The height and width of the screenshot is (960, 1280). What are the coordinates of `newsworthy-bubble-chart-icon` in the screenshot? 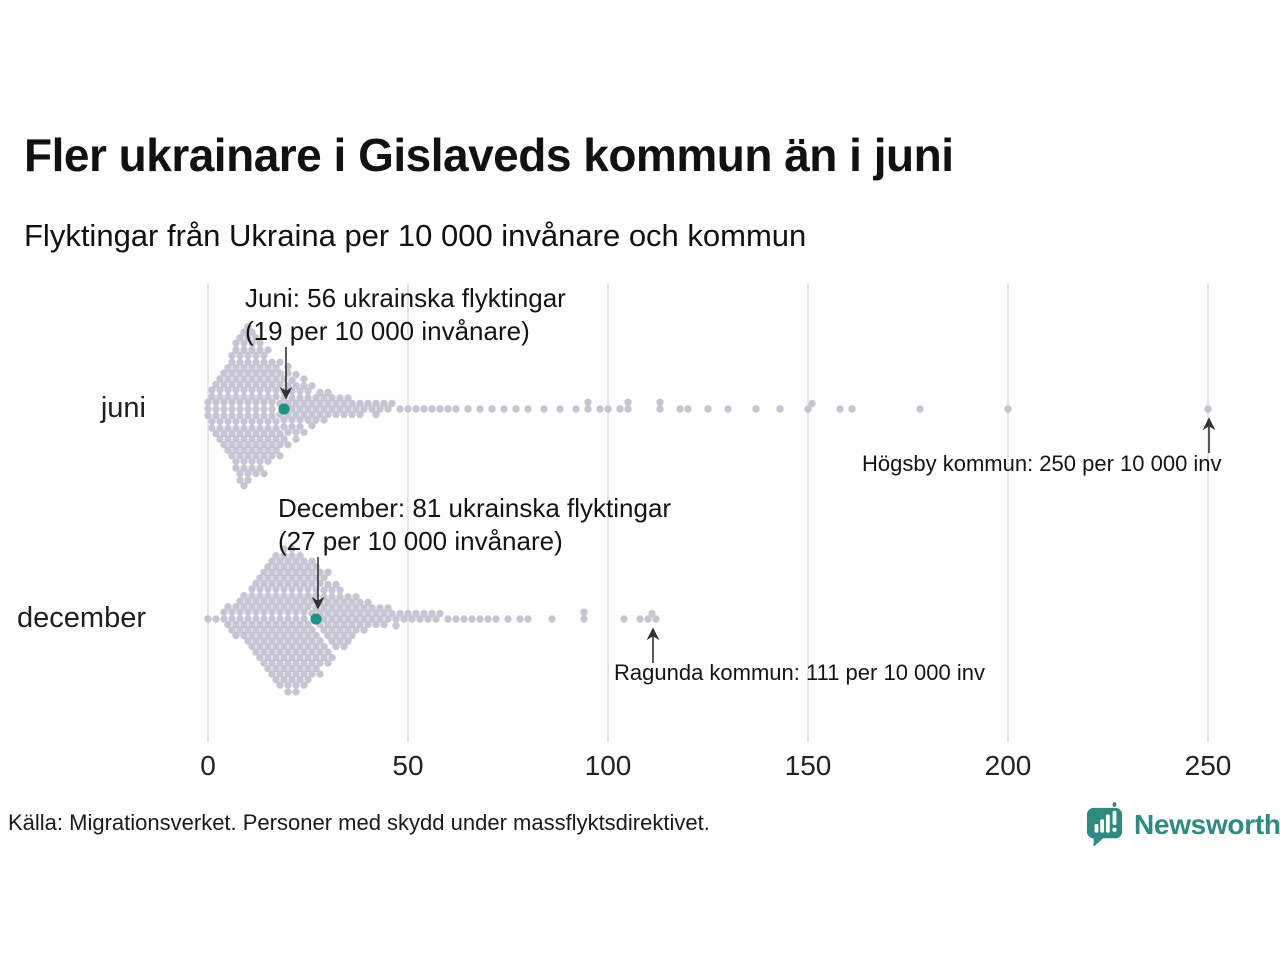 It's located at (1104, 824).